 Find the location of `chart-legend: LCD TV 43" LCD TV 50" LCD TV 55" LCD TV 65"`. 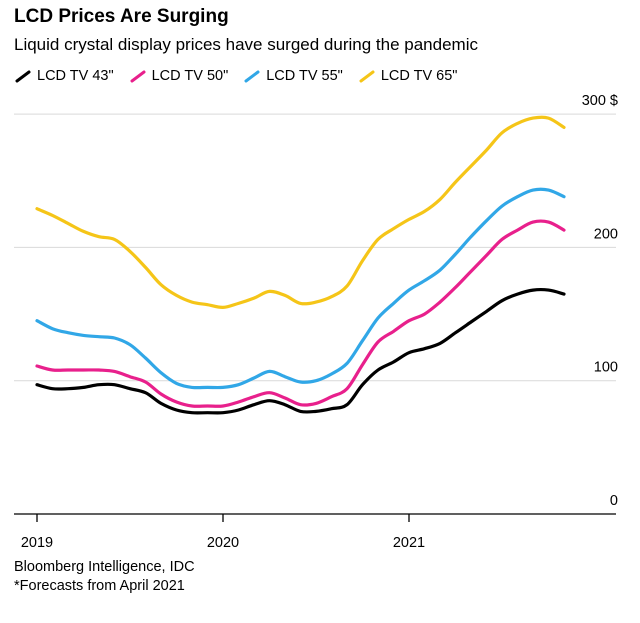

chart-legend: LCD TV 43" LCD TV 50" LCD TV 55" LCD TV 65" is located at coordinates (243, 76).